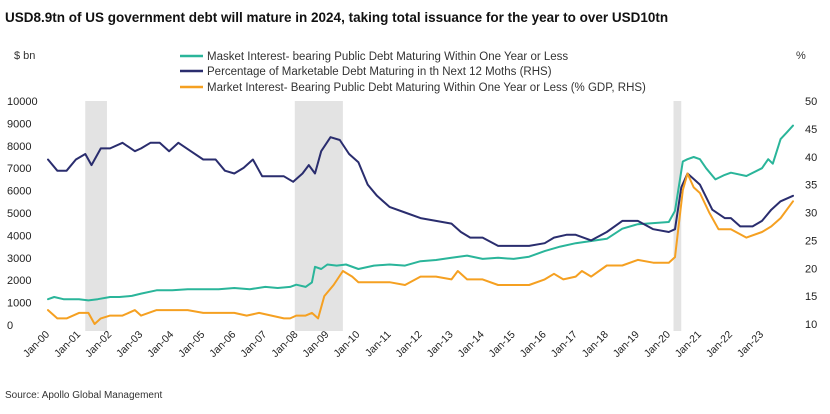 The image size is (830, 414). I want to click on y-left-tick-label: 0, so click(10, 326).